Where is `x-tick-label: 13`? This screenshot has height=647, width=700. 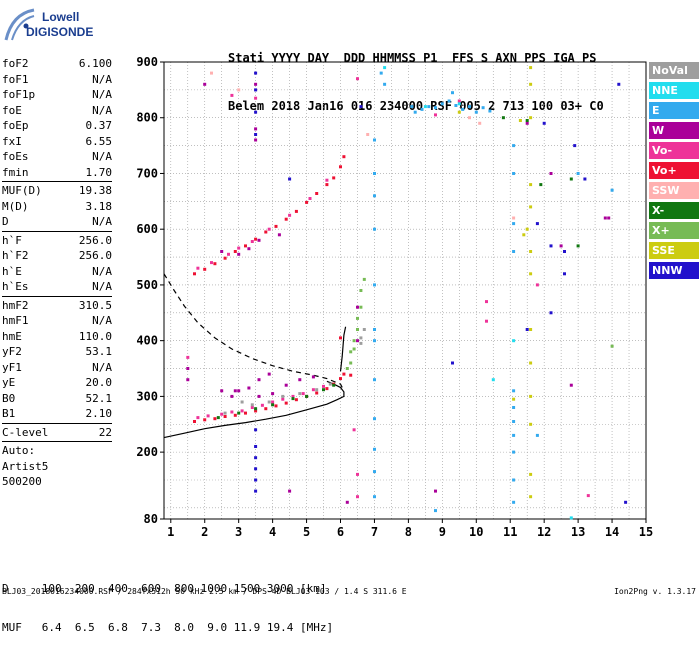 x-tick-label: 13 is located at coordinates (578, 532).